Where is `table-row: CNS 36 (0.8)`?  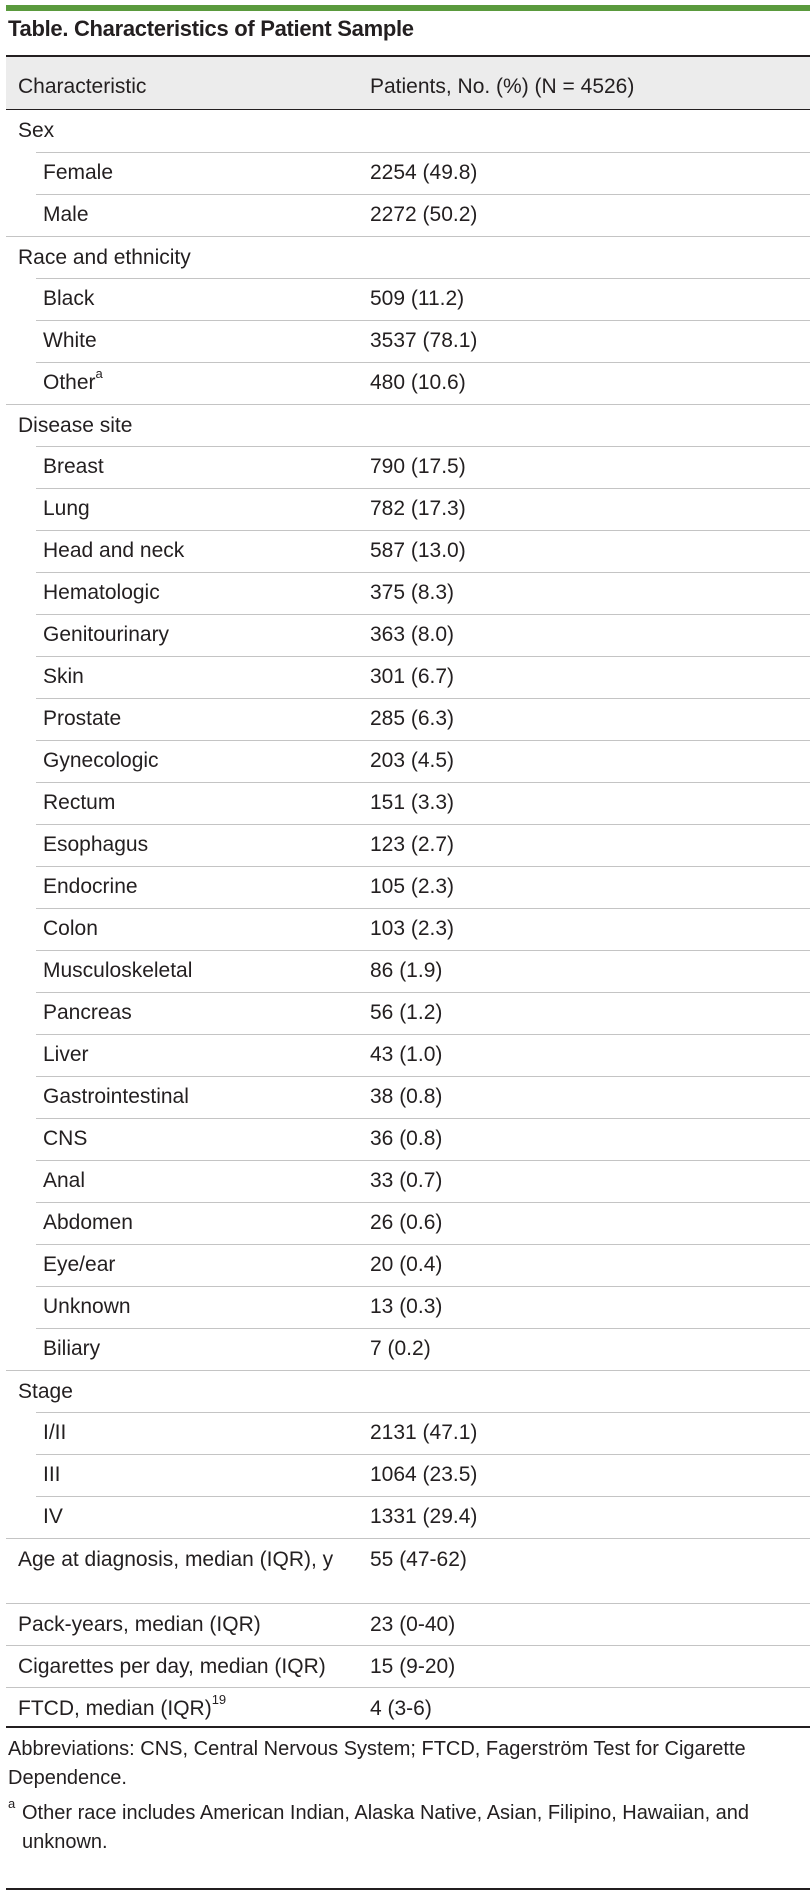 table-row: CNS 36 (0.8) is located at coordinates (408, 1139).